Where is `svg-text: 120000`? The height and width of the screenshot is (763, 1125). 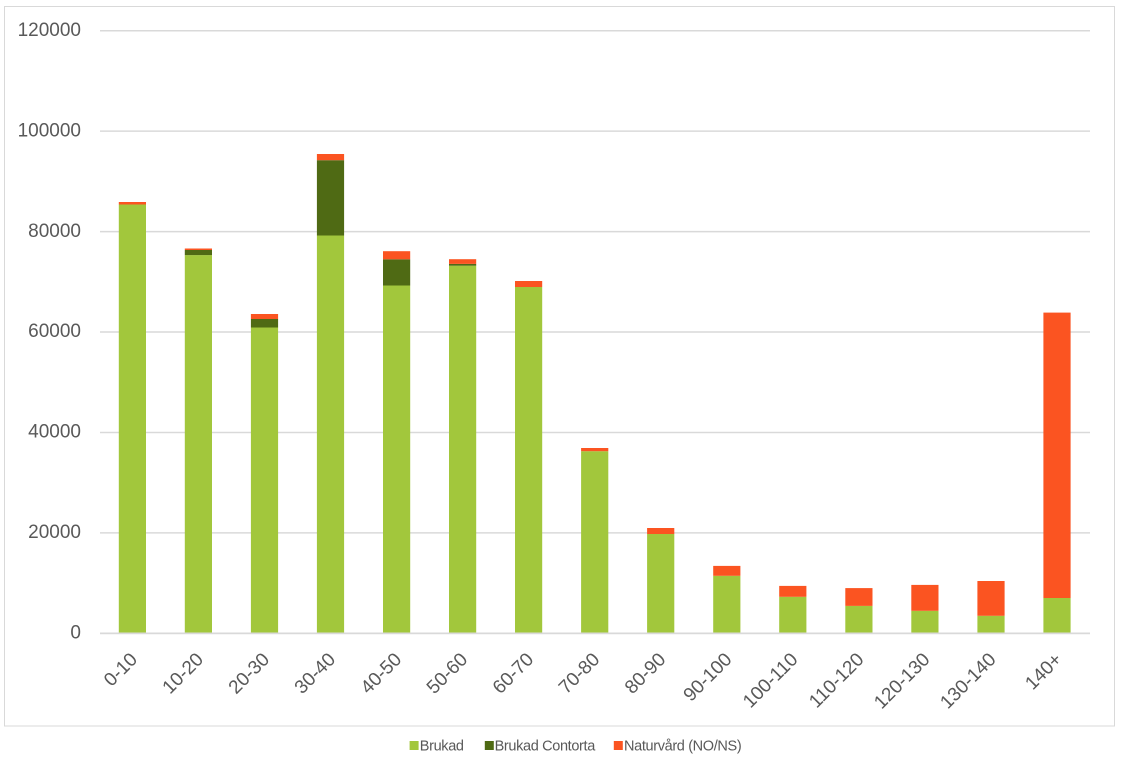 svg-text: 120000 is located at coordinates (49, 30).